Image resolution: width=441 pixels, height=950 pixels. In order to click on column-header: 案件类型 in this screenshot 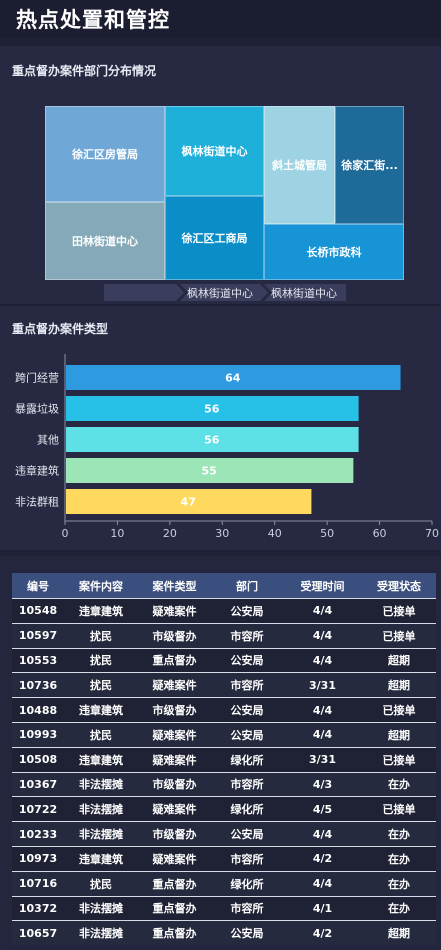, I will do `click(174, 586)`.